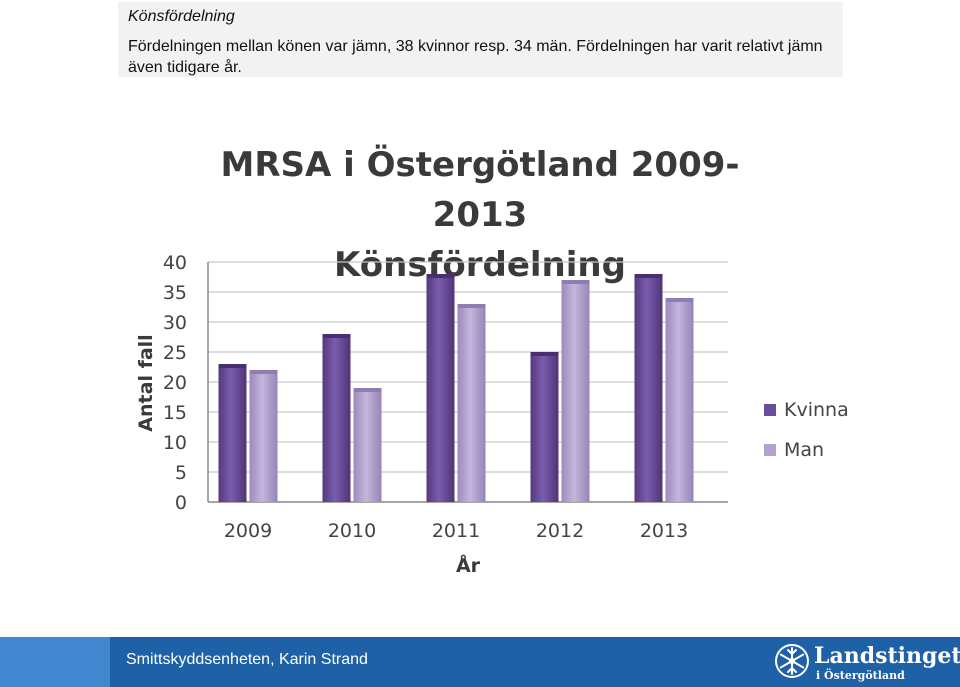 This screenshot has height=687, width=960. Describe the element at coordinates (367, 445) in the screenshot. I see `bar-man-2010` at that location.